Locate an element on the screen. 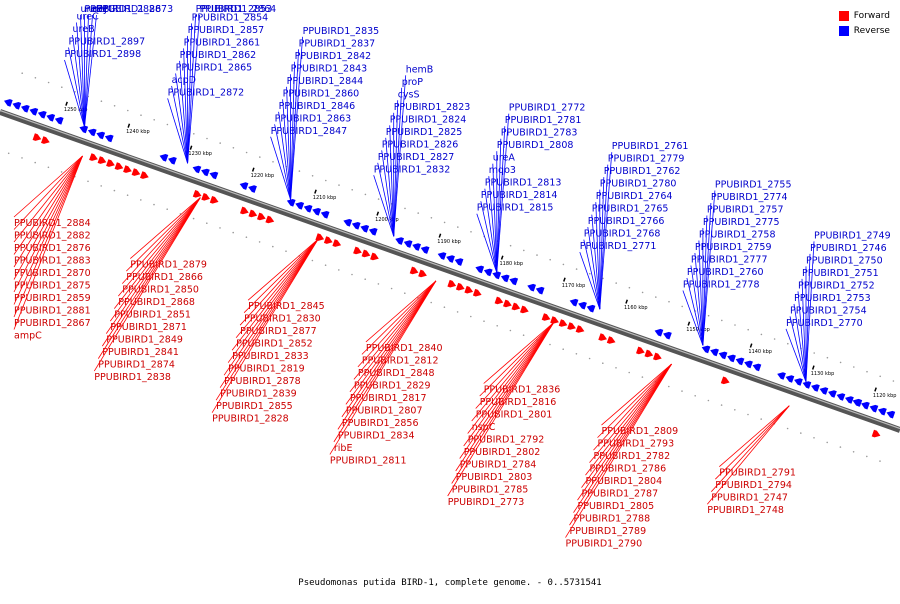  gene-label: PPUBIRD1_2883 is located at coordinates (52, 261).